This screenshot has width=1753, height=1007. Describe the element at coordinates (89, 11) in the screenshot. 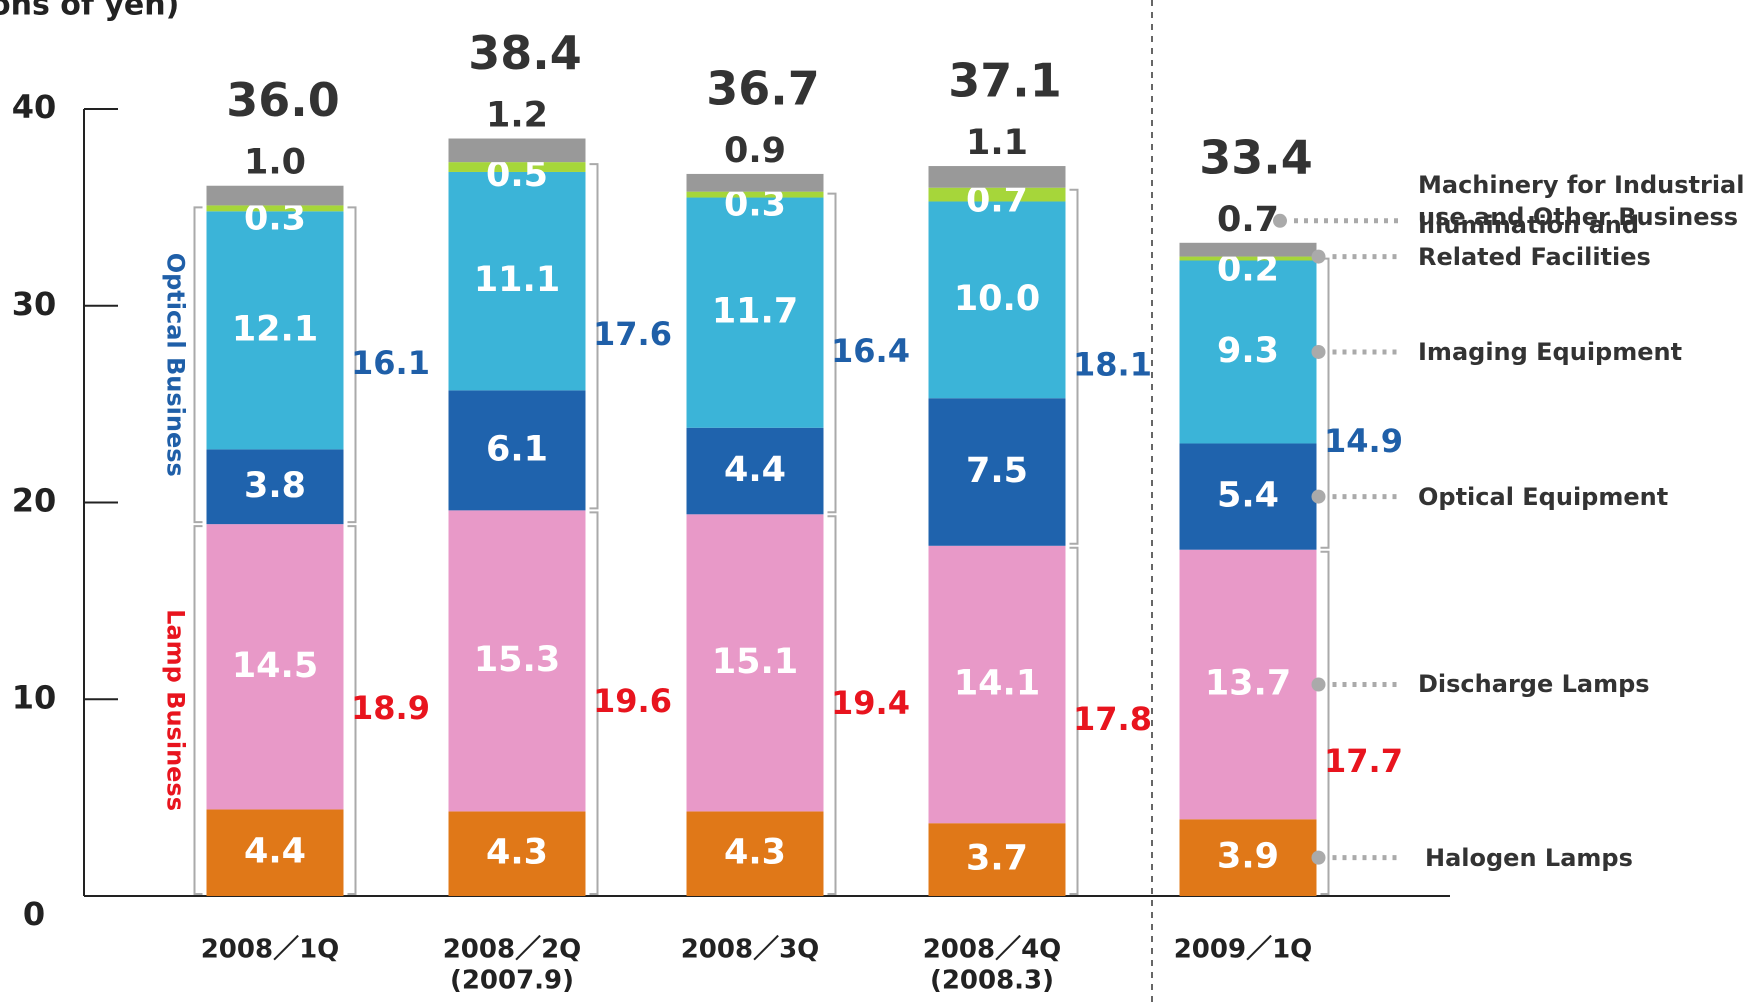

I see `y-axis-label: ons of yen)` at that location.